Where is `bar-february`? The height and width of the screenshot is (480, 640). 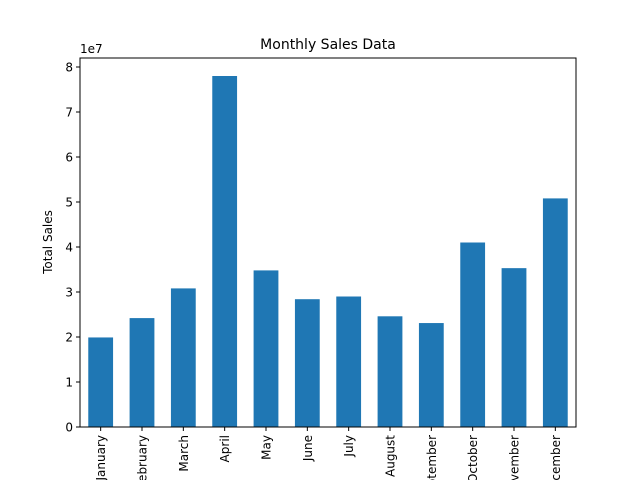
bar-february is located at coordinates (142, 372).